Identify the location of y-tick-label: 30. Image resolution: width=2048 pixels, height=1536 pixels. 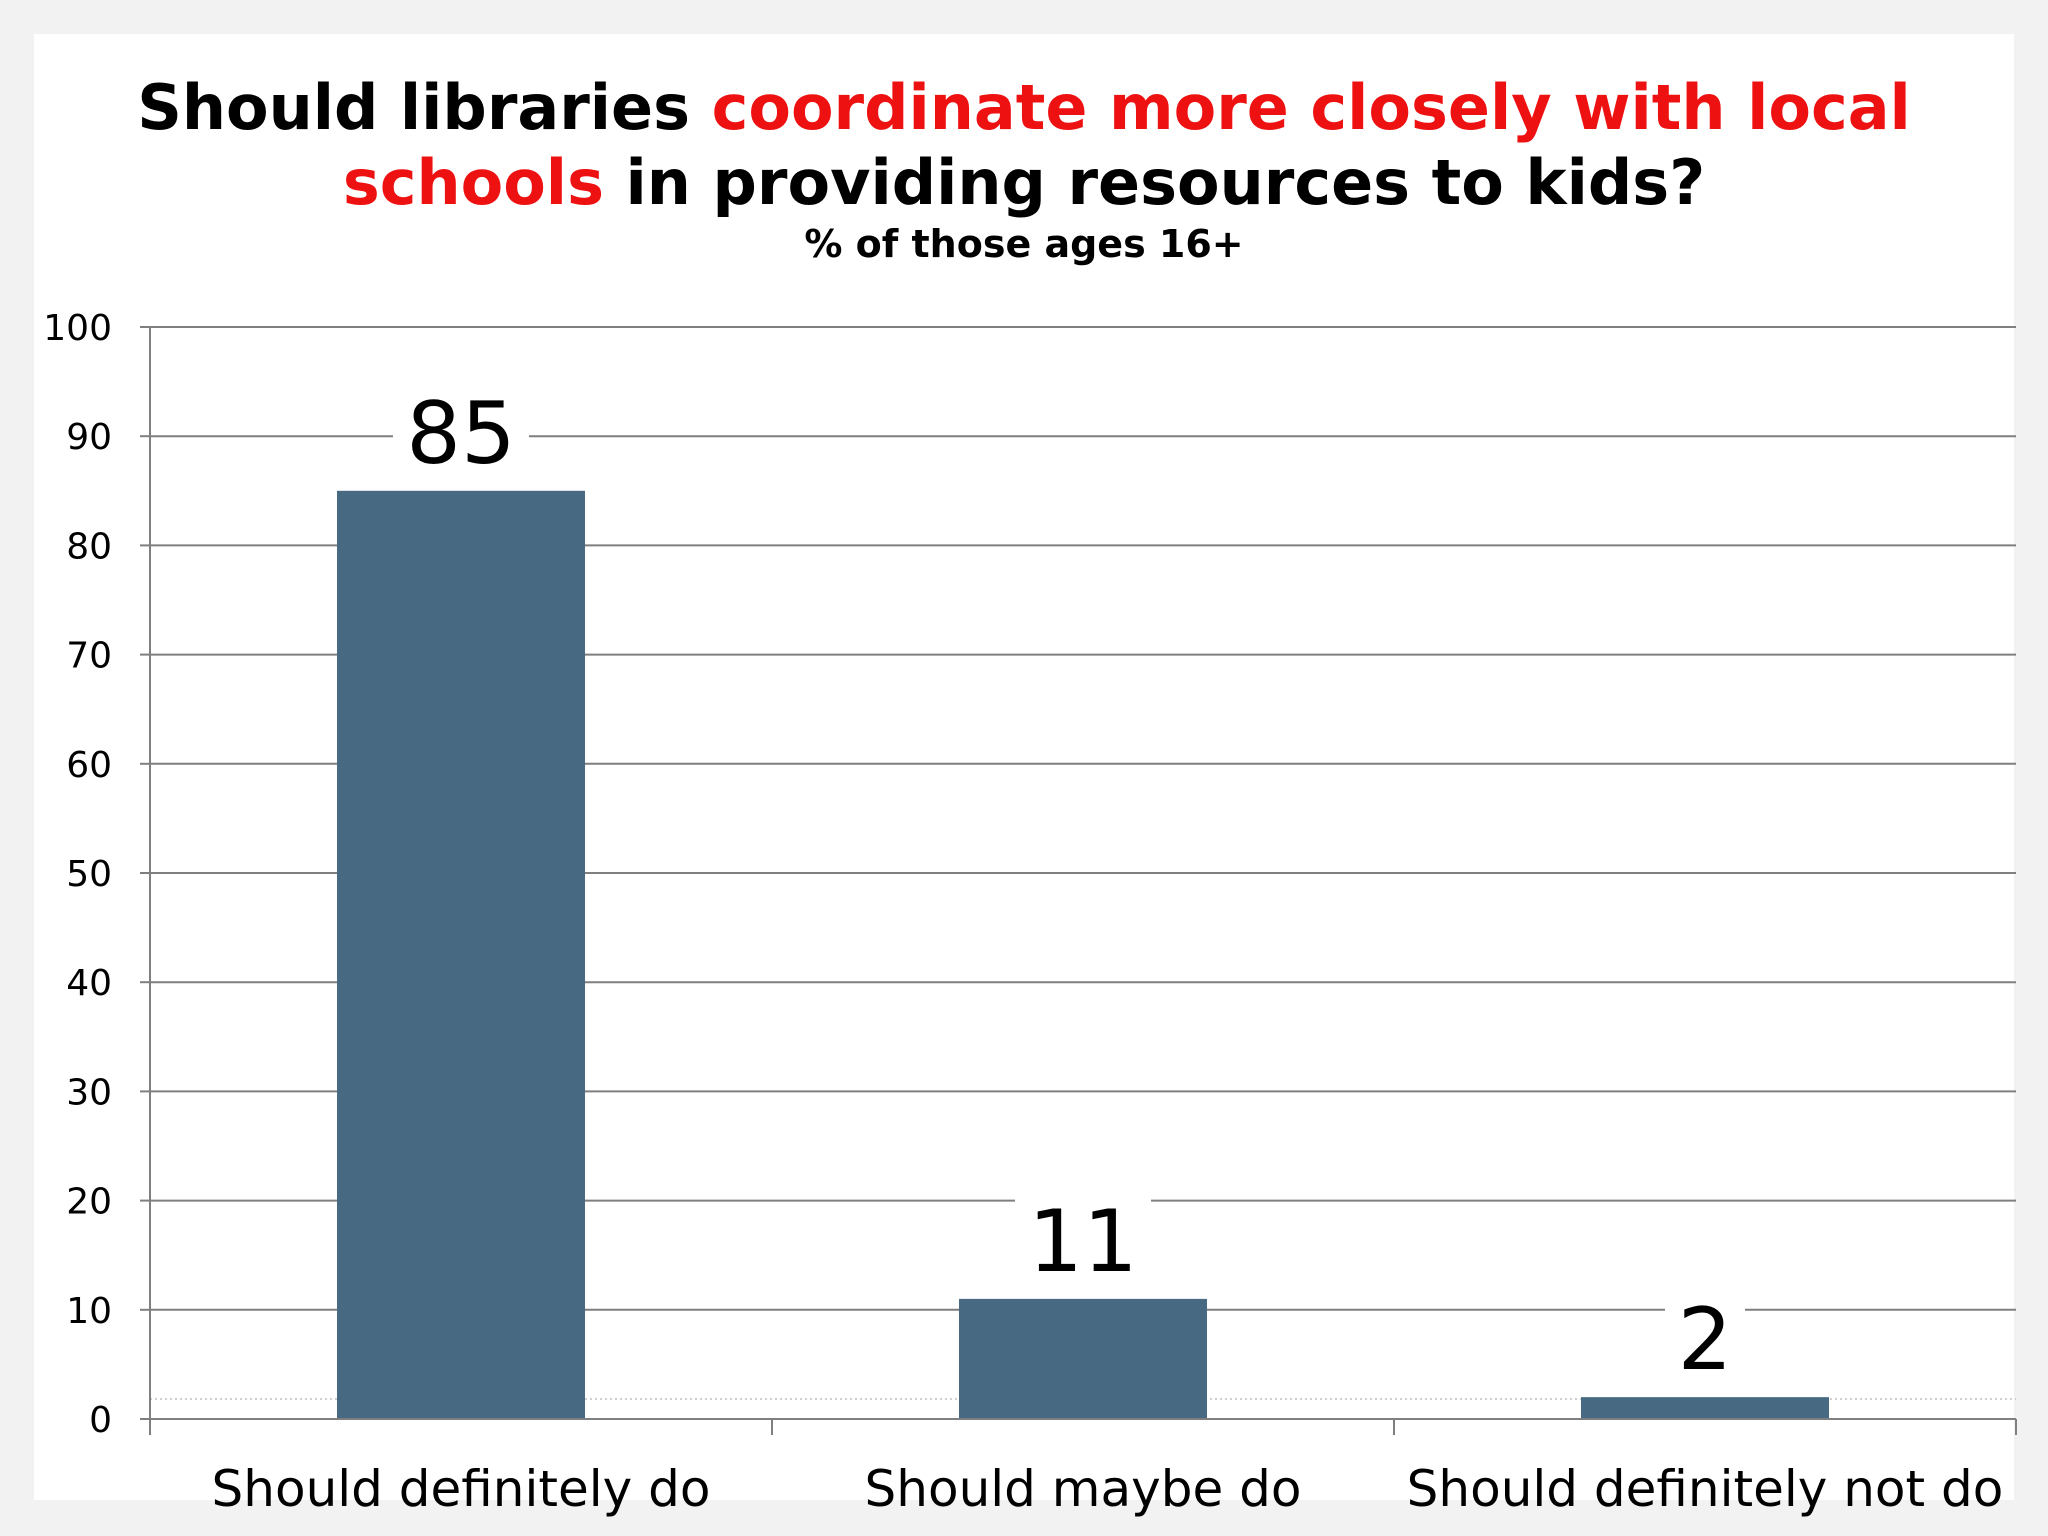
(89, 1092).